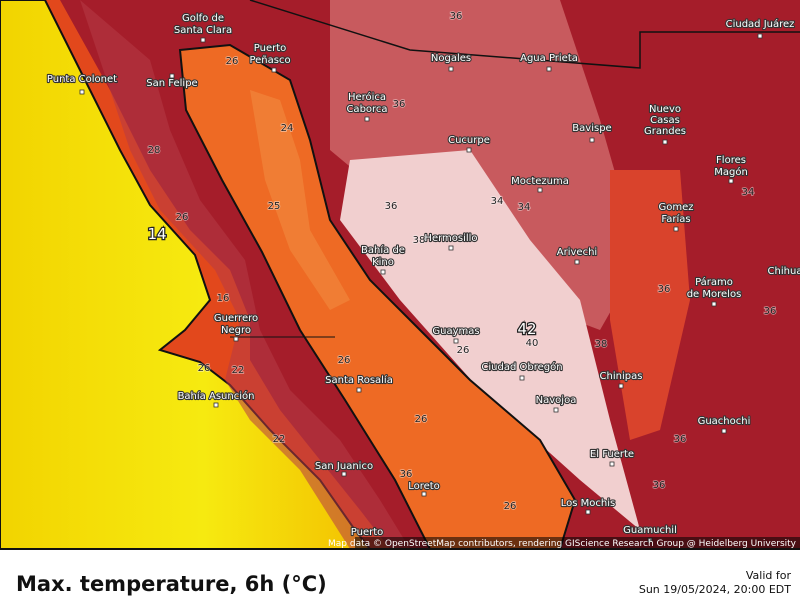 This screenshot has width=800, height=600. Describe the element at coordinates (203, 30) in the screenshot. I see `place-label: Santa Clara` at that location.